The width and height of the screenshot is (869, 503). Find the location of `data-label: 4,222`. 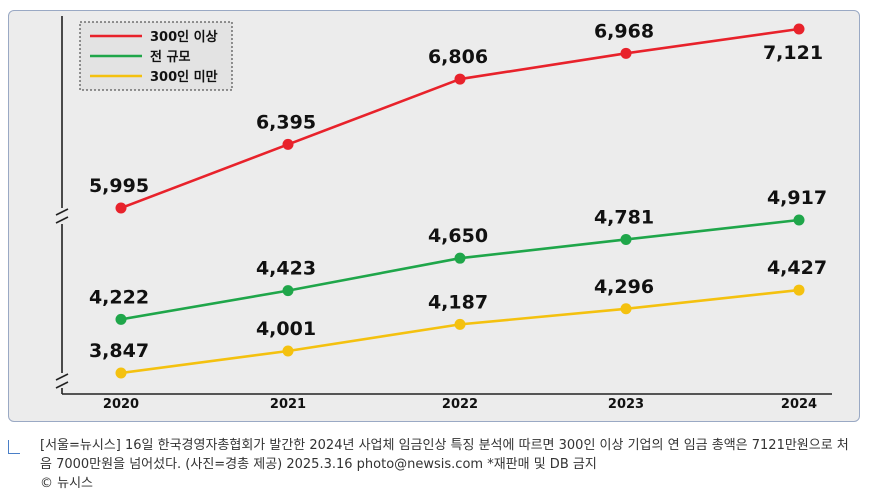

data-label: 4,222 is located at coordinates (119, 297).